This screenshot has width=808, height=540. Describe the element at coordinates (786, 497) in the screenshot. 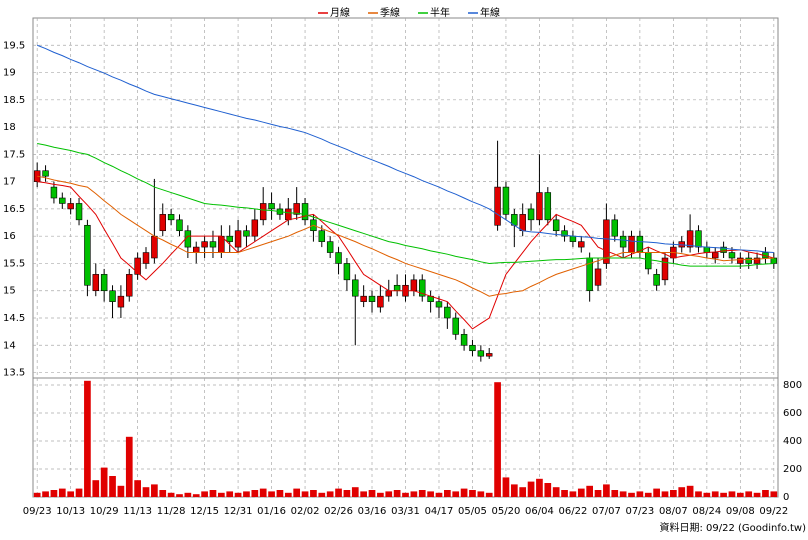

I see `y2-tick-label: 0` at that location.